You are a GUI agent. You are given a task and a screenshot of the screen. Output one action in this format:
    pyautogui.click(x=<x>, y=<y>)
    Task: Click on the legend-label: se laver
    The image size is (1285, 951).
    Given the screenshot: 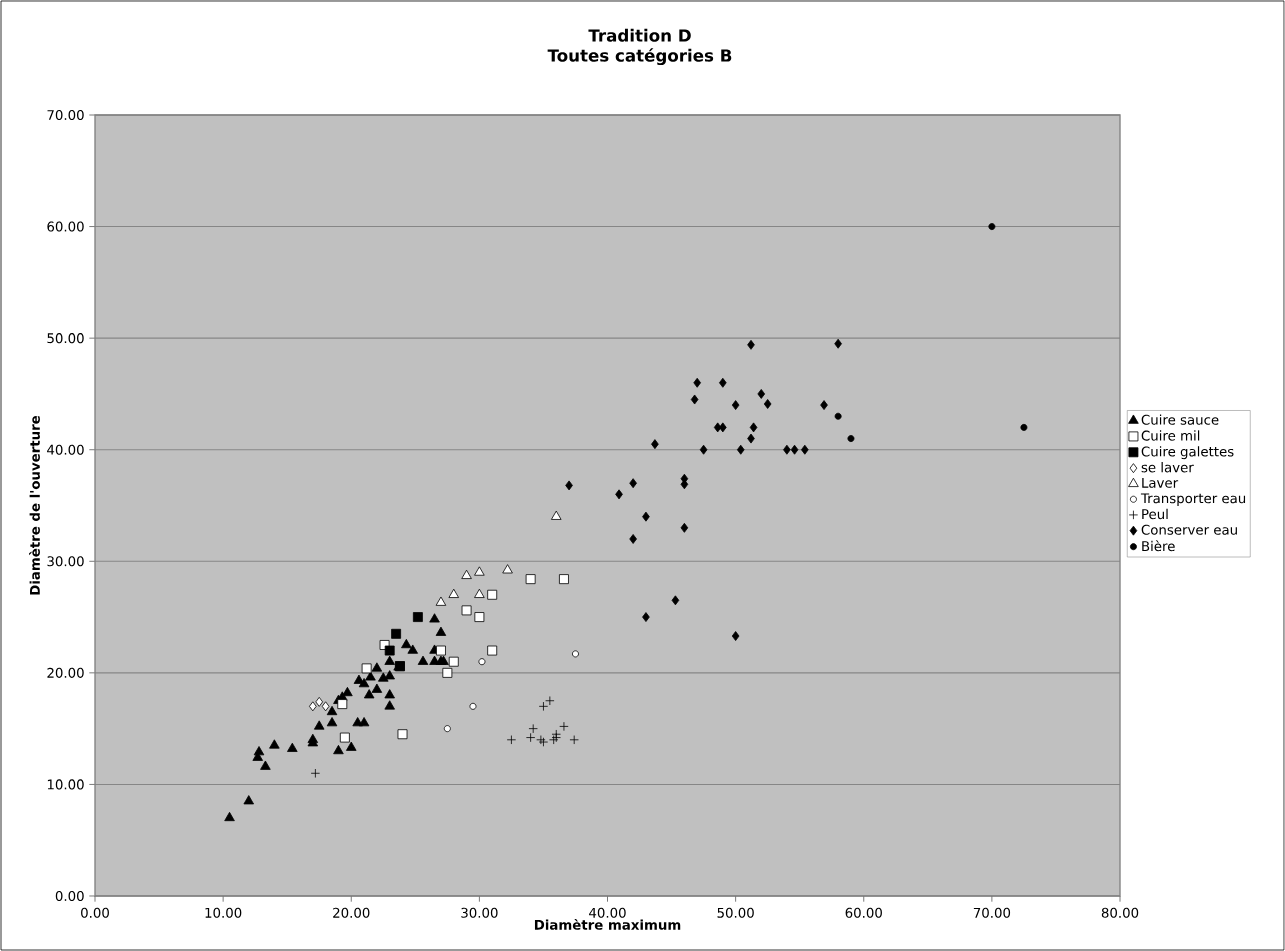 What is the action you would take?
    pyautogui.click(x=1167, y=467)
    